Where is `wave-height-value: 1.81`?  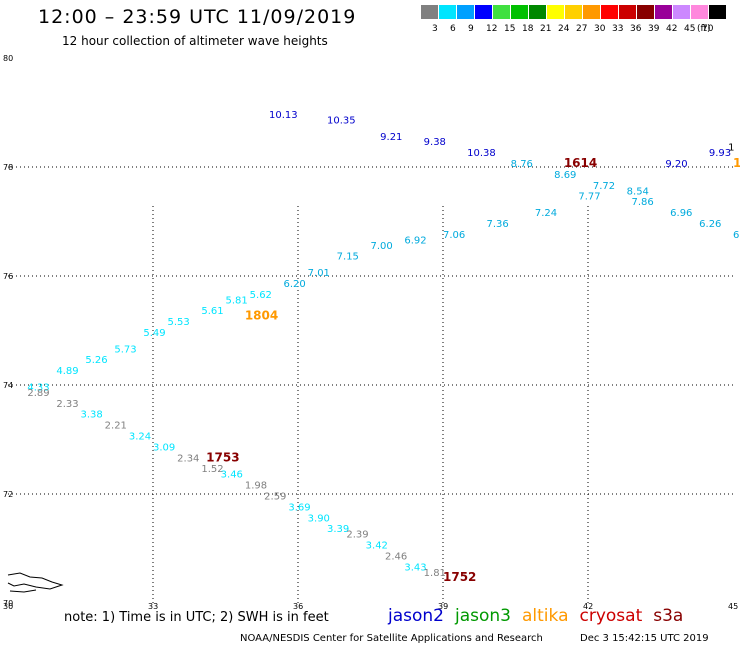
wave-height-value: 1.81 is located at coordinates (435, 573).